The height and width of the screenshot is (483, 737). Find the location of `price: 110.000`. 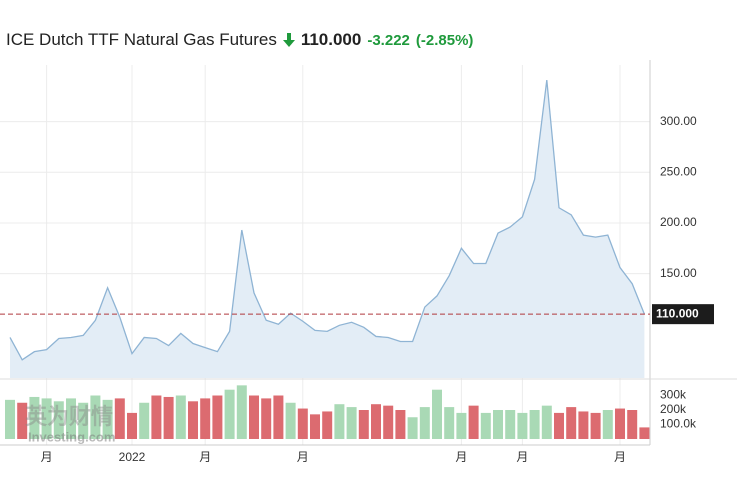

price: 110.000 is located at coordinates (331, 39).